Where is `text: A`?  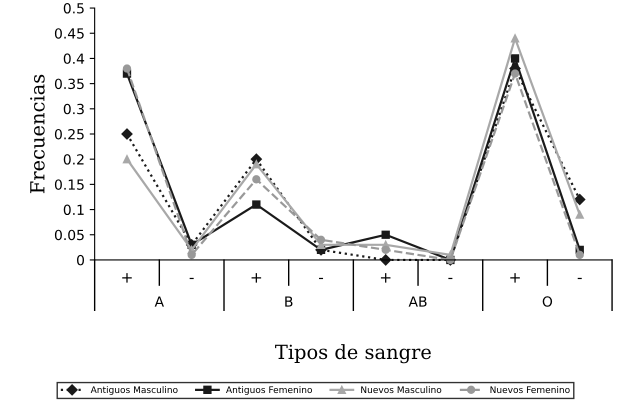 text: A is located at coordinates (159, 301).